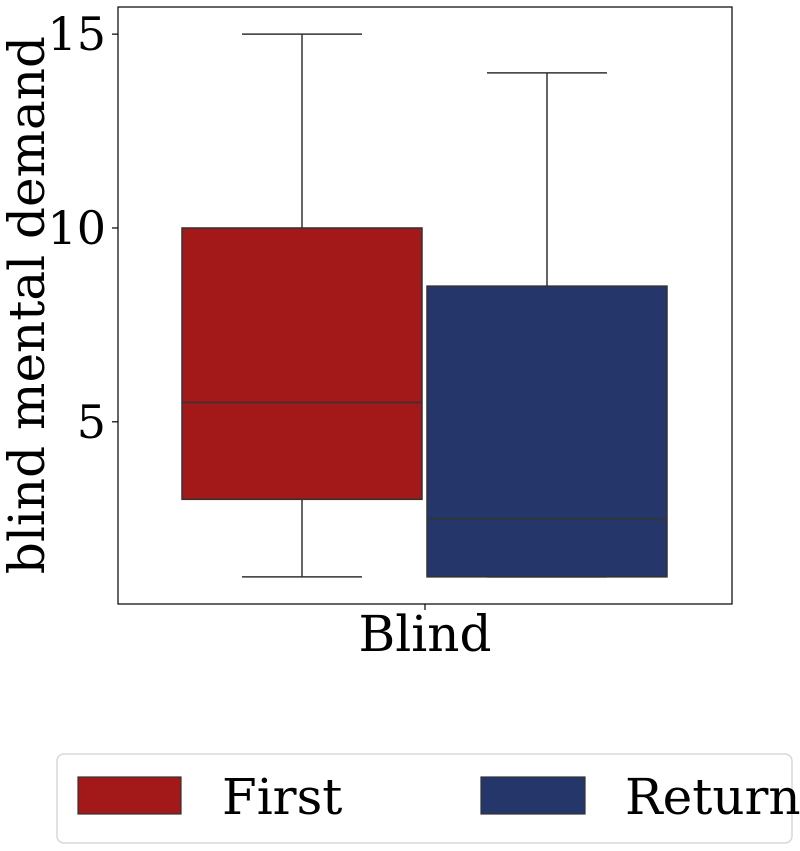 The height and width of the screenshot is (851, 800). What do you see at coordinates (91, 422) in the screenshot?
I see `y-tick-label: 5` at bounding box center [91, 422].